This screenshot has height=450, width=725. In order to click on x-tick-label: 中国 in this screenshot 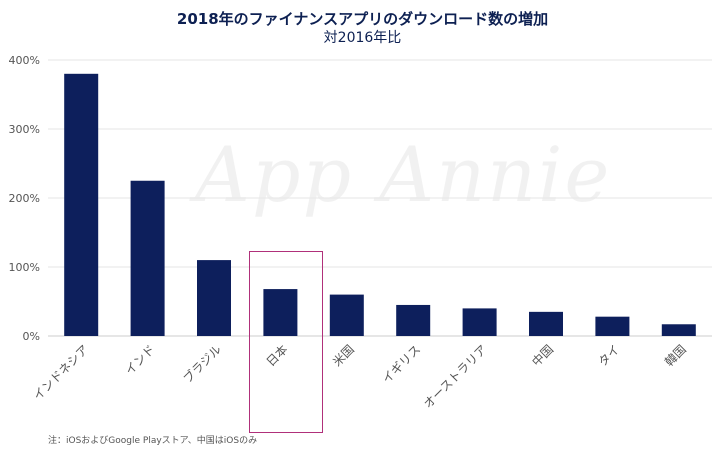, I will do `click(543, 356)`.